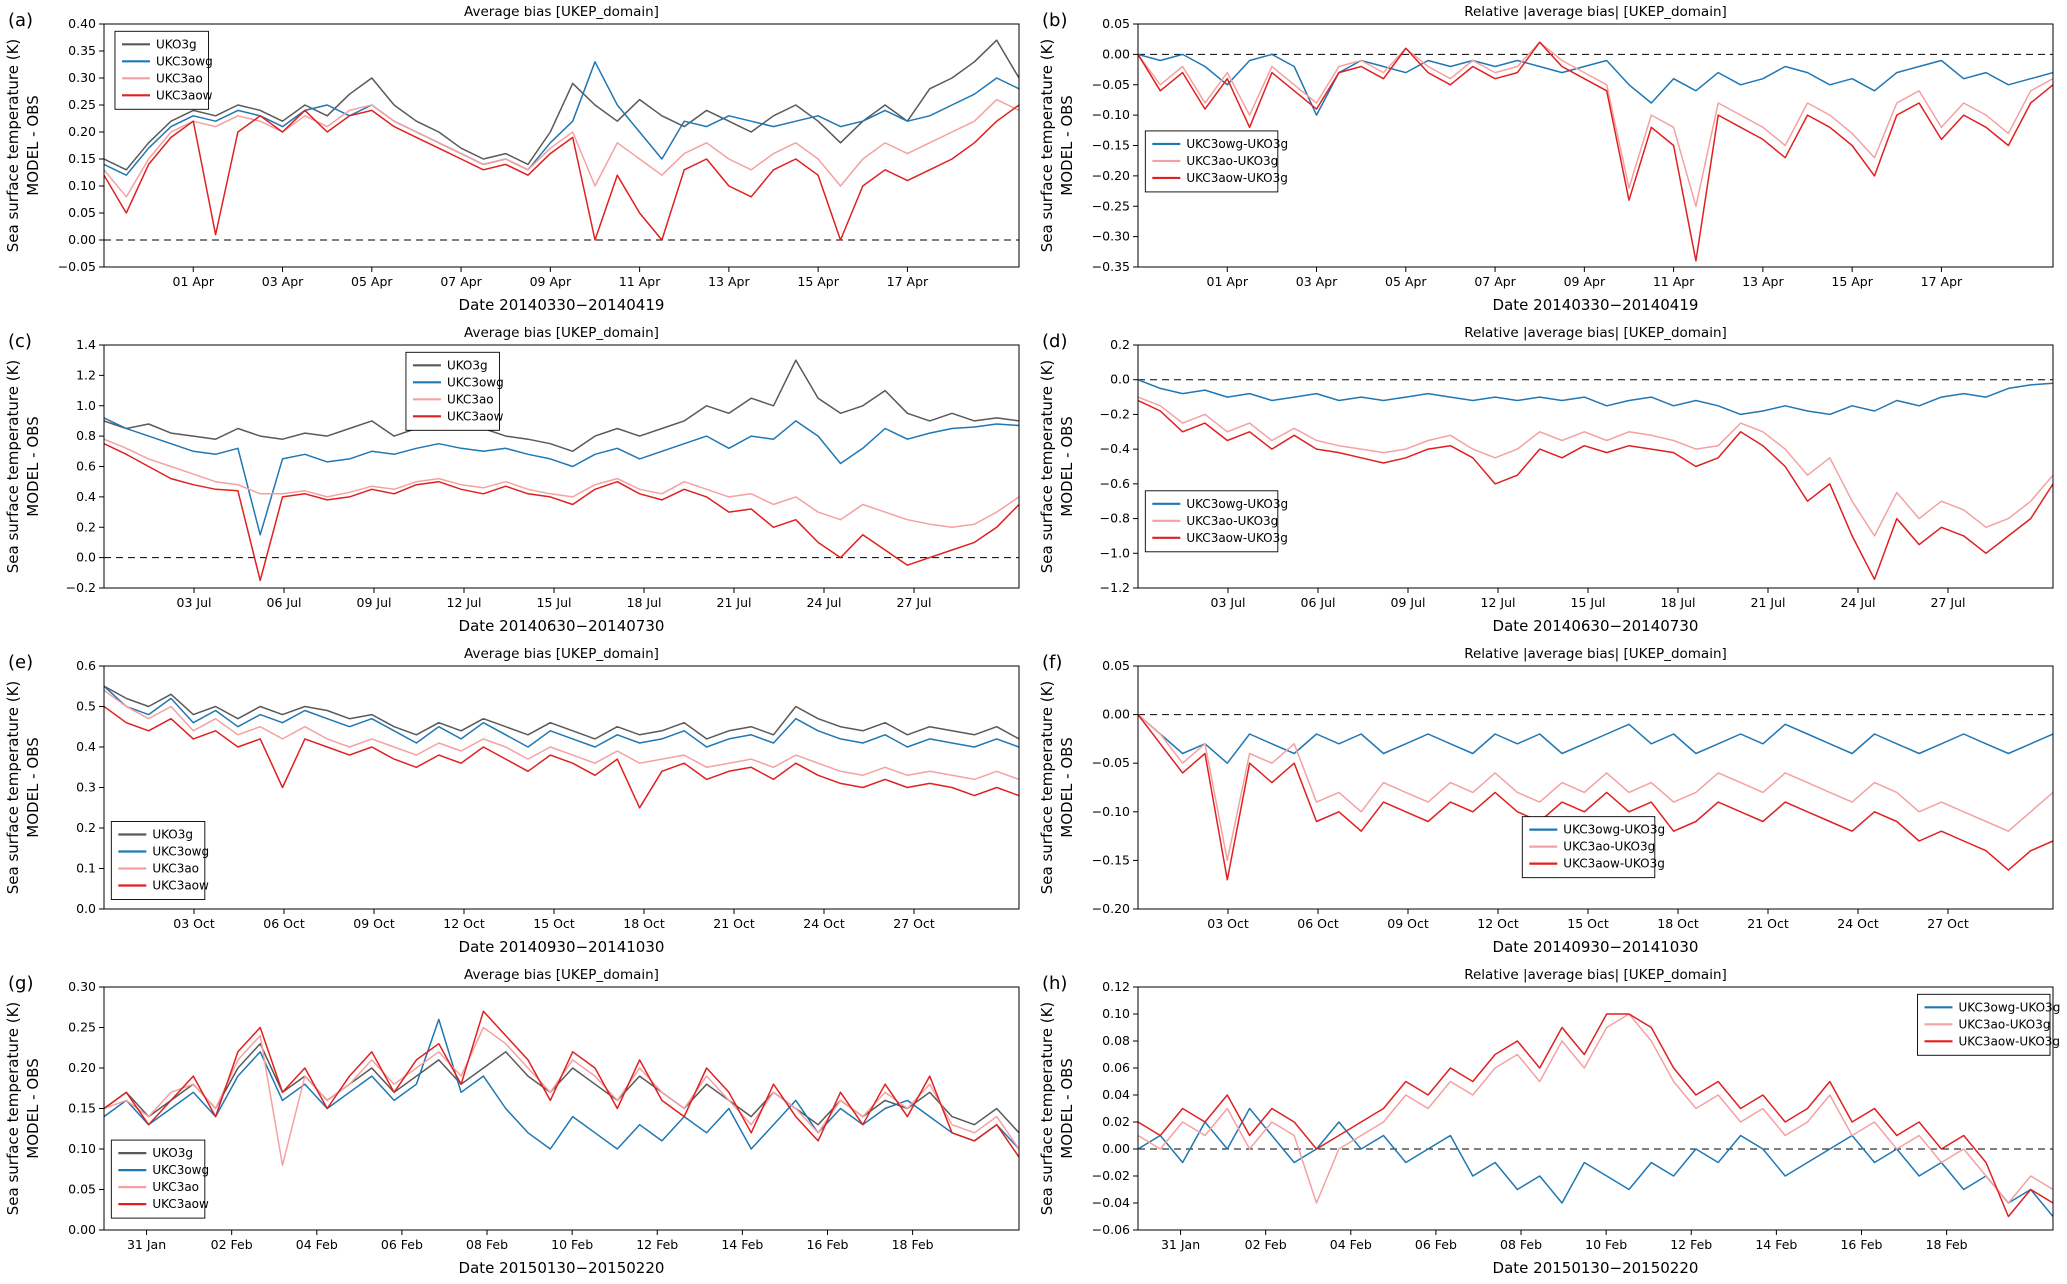 This screenshot has height=1284, width=2067. What do you see at coordinates (159, 860) in the screenshot?
I see `legend: UKO3g UKC3owg UKC3ao UKC3aow` at bounding box center [159, 860].